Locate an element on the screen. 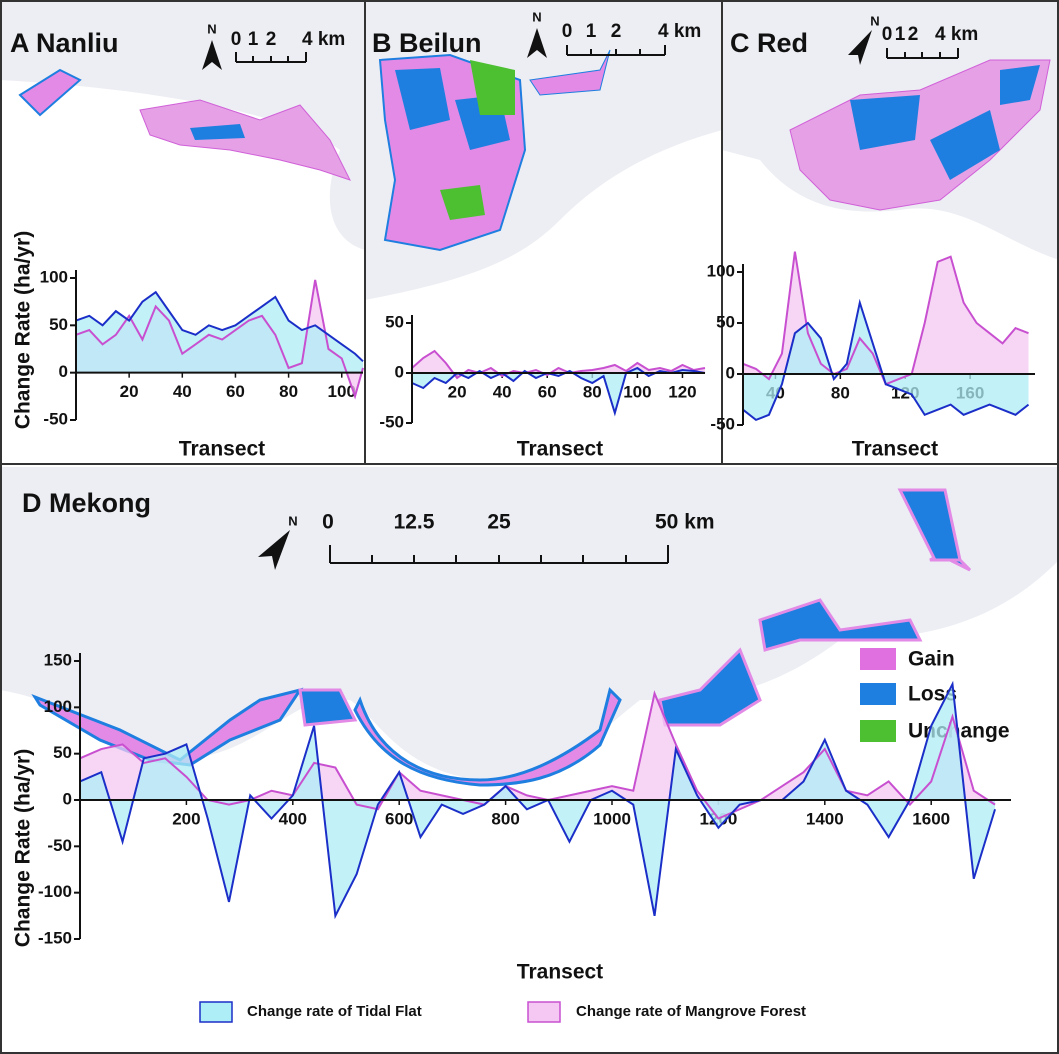  y-tick-label: 150 is located at coordinates (58, 659).